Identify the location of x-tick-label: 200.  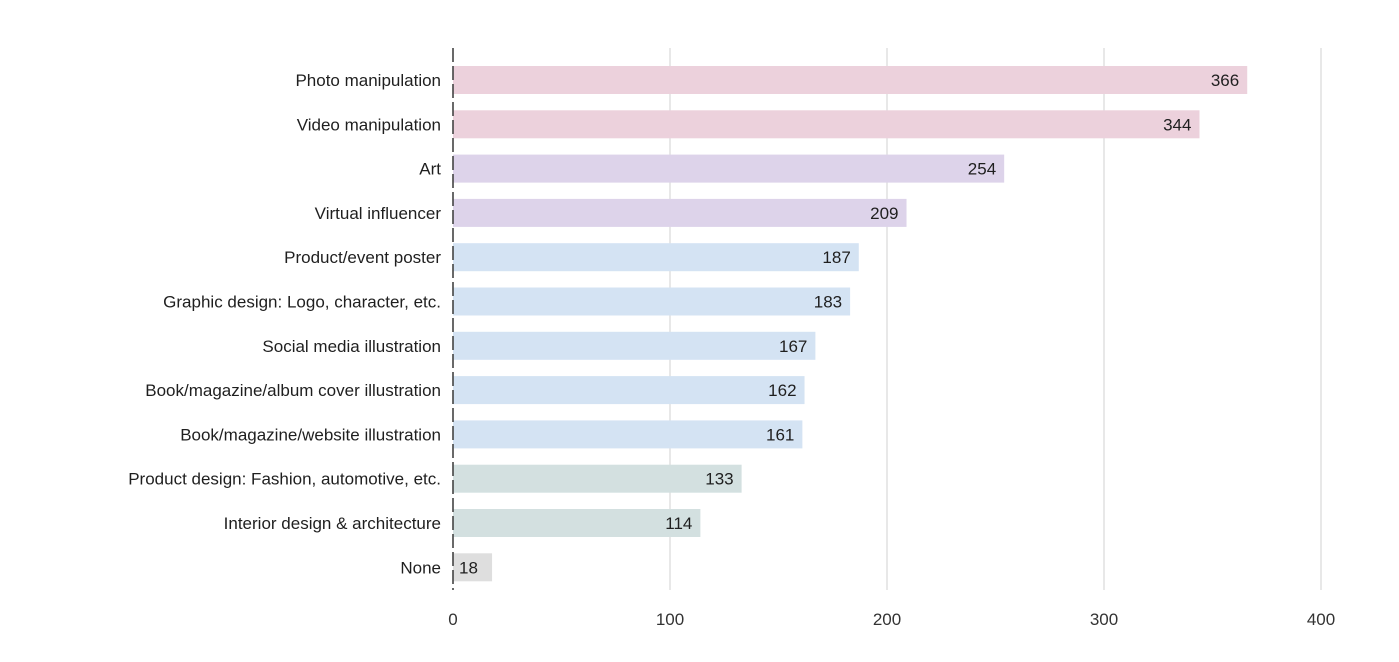
(887, 619).